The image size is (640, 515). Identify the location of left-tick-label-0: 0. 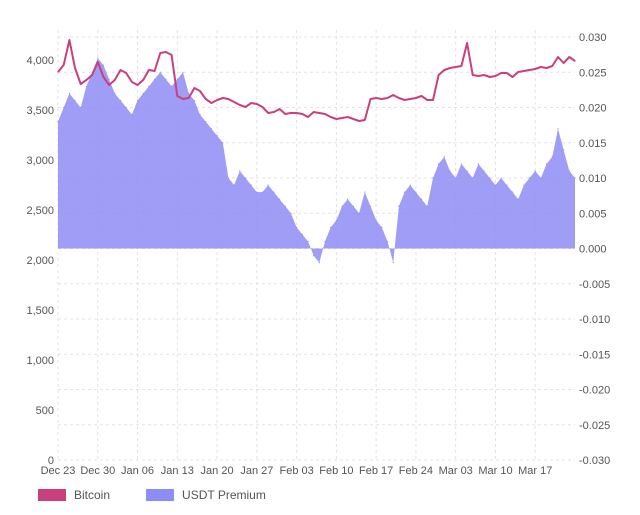
(51, 461).